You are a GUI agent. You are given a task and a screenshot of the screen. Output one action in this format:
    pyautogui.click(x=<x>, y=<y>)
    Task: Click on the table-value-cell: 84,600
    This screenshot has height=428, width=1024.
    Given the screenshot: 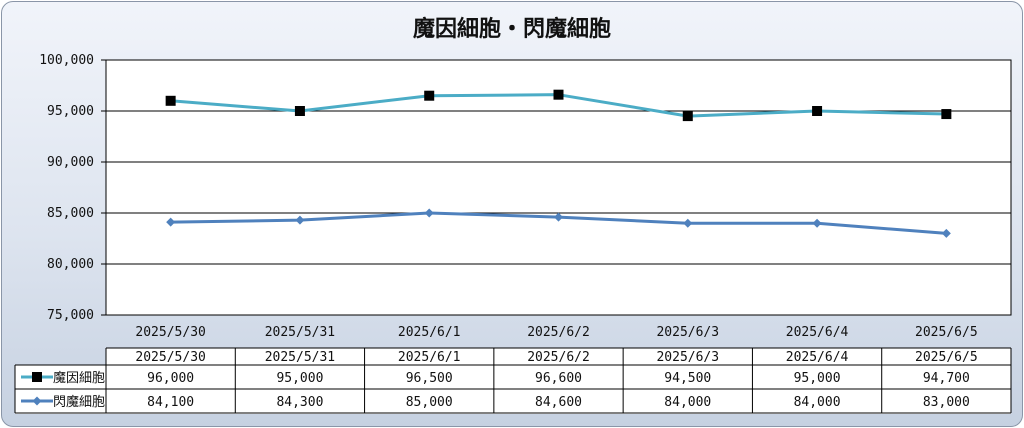 What is the action you would take?
    pyautogui.click(x=558, y=402)
    